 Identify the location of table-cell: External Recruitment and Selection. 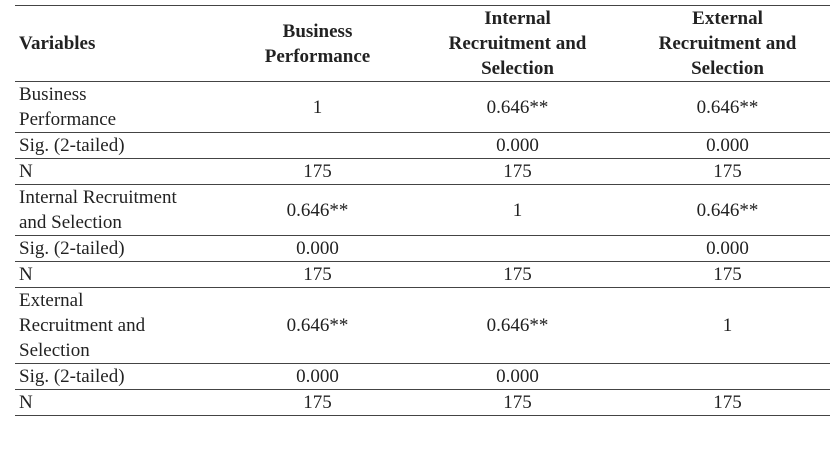
(120, 325).